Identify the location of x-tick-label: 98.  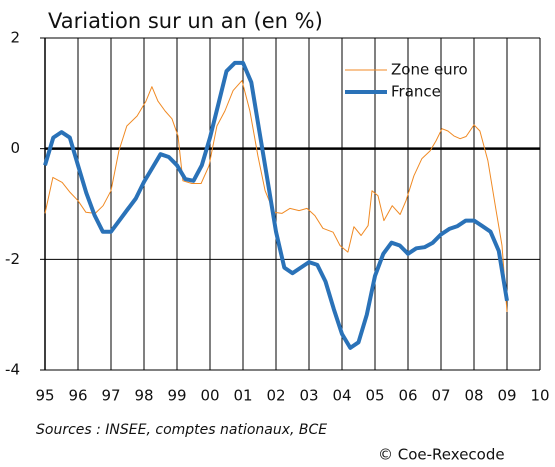
(143, 396).